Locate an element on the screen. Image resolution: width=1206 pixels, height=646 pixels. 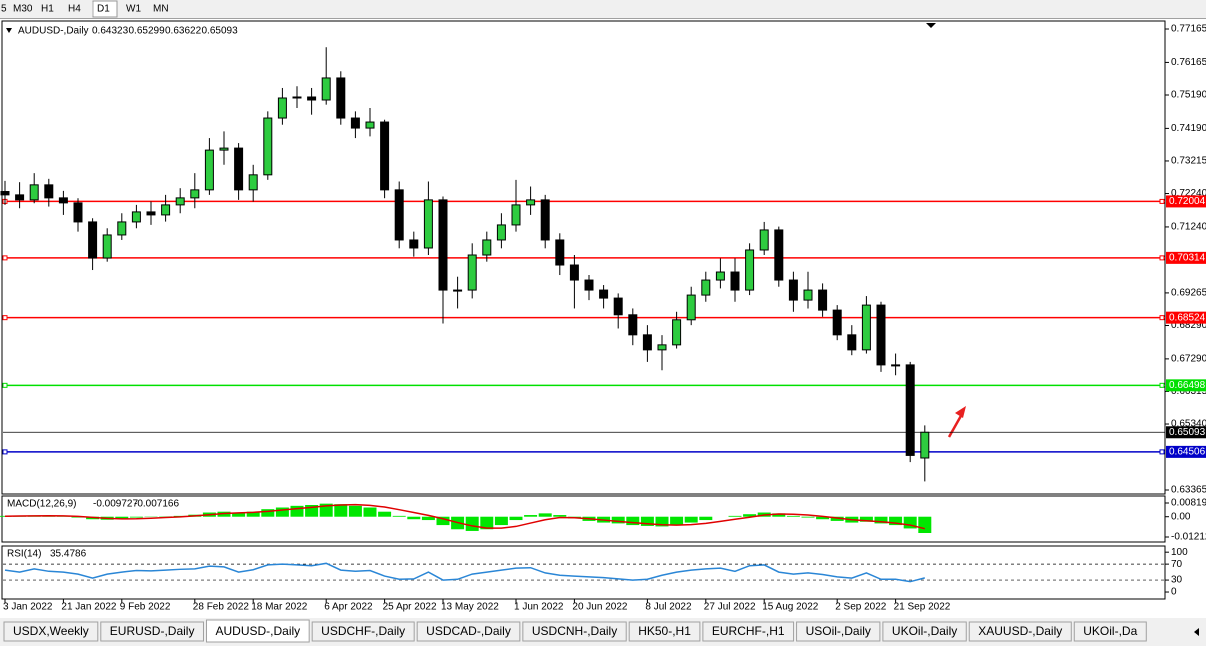
macd-tick-label: -0.01212 is located at coordinates (1188, 537).